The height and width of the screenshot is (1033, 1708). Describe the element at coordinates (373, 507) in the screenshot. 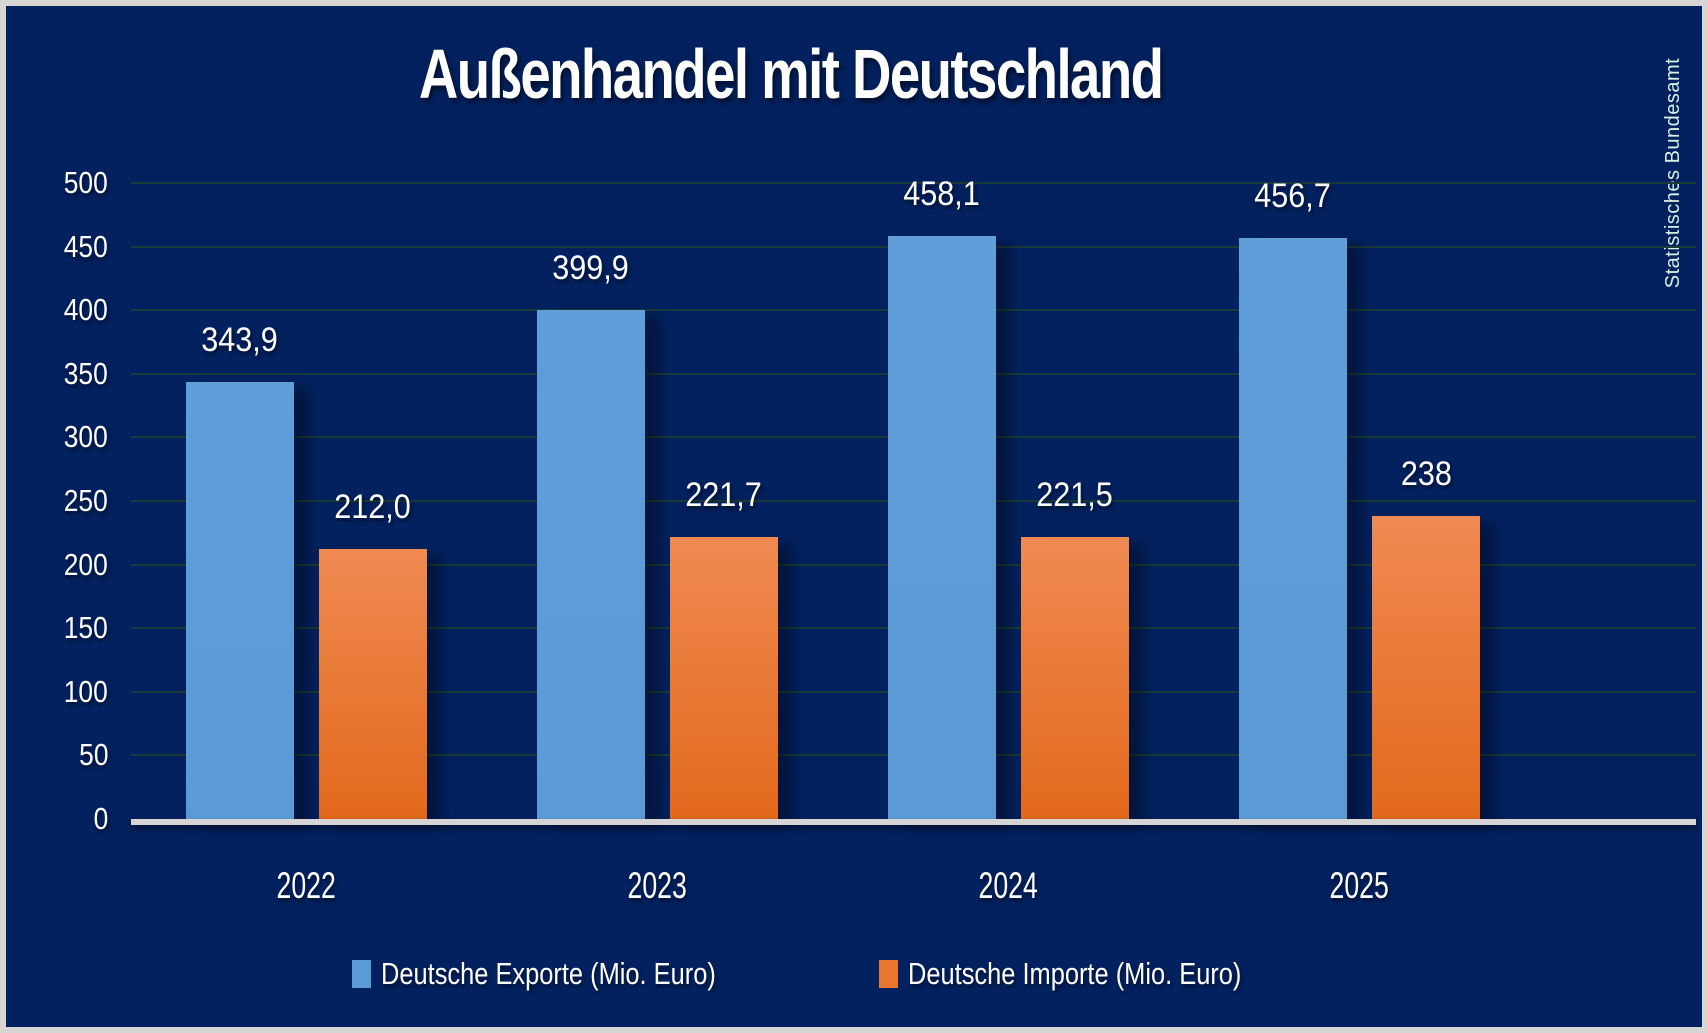

I see `bar-value-label: 212,0` at that location.